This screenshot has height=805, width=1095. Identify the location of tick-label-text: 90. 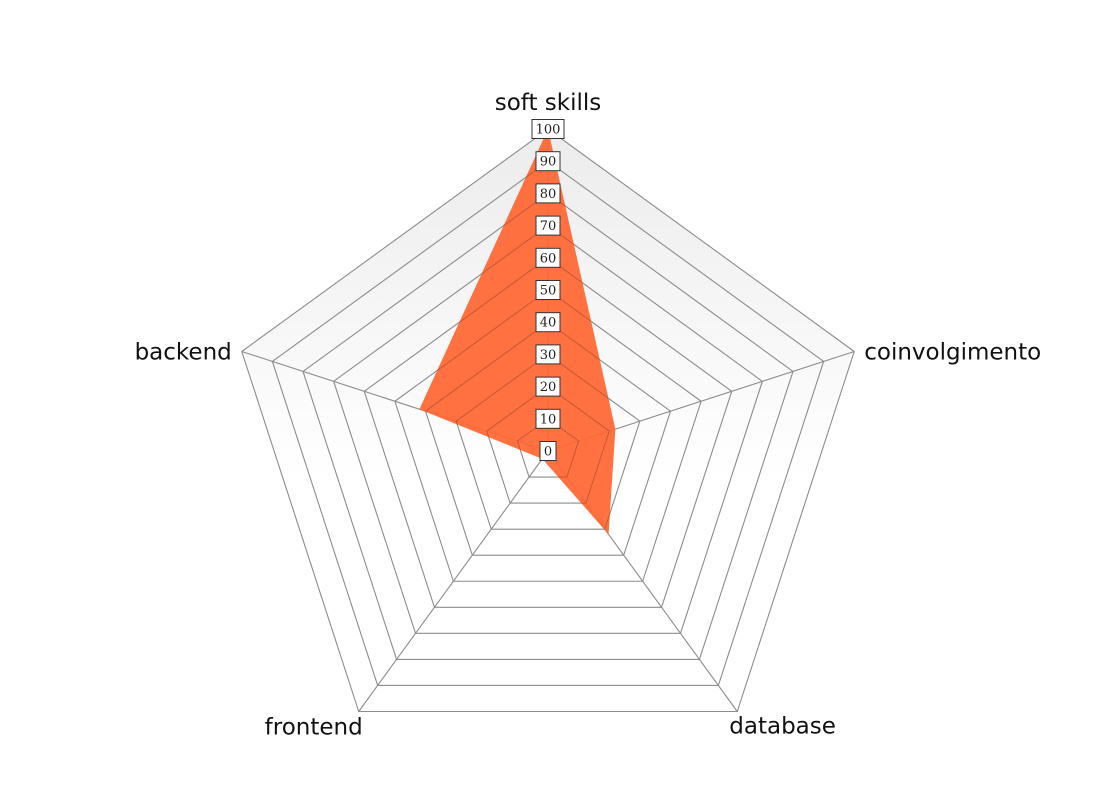
(548, 162).